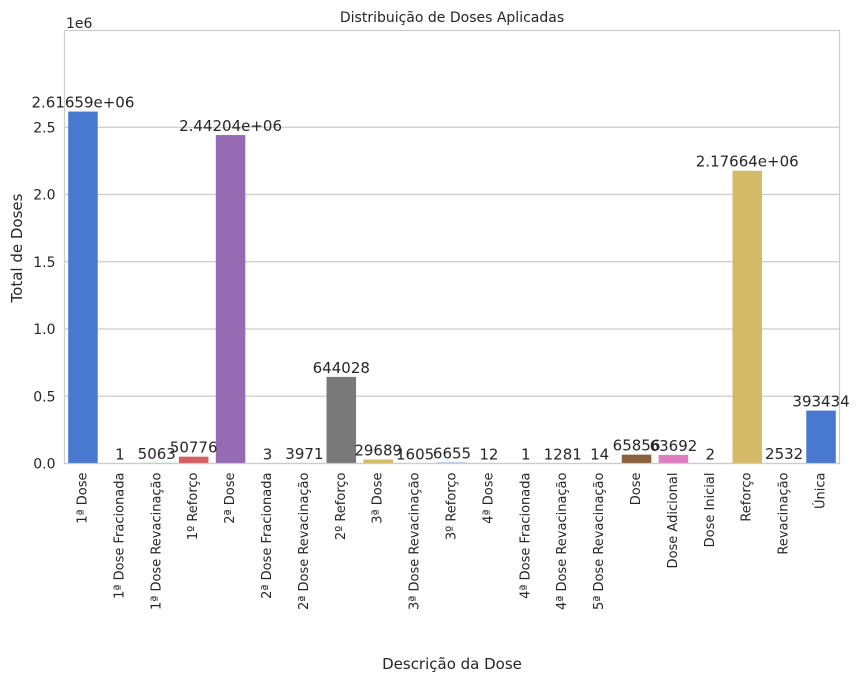 Image resolution: width=859 pixels, height=682 pixels. Describe the element at coordinates (44, 465) in the screenshot. I see `y-tick-label: 0.0` at that location.